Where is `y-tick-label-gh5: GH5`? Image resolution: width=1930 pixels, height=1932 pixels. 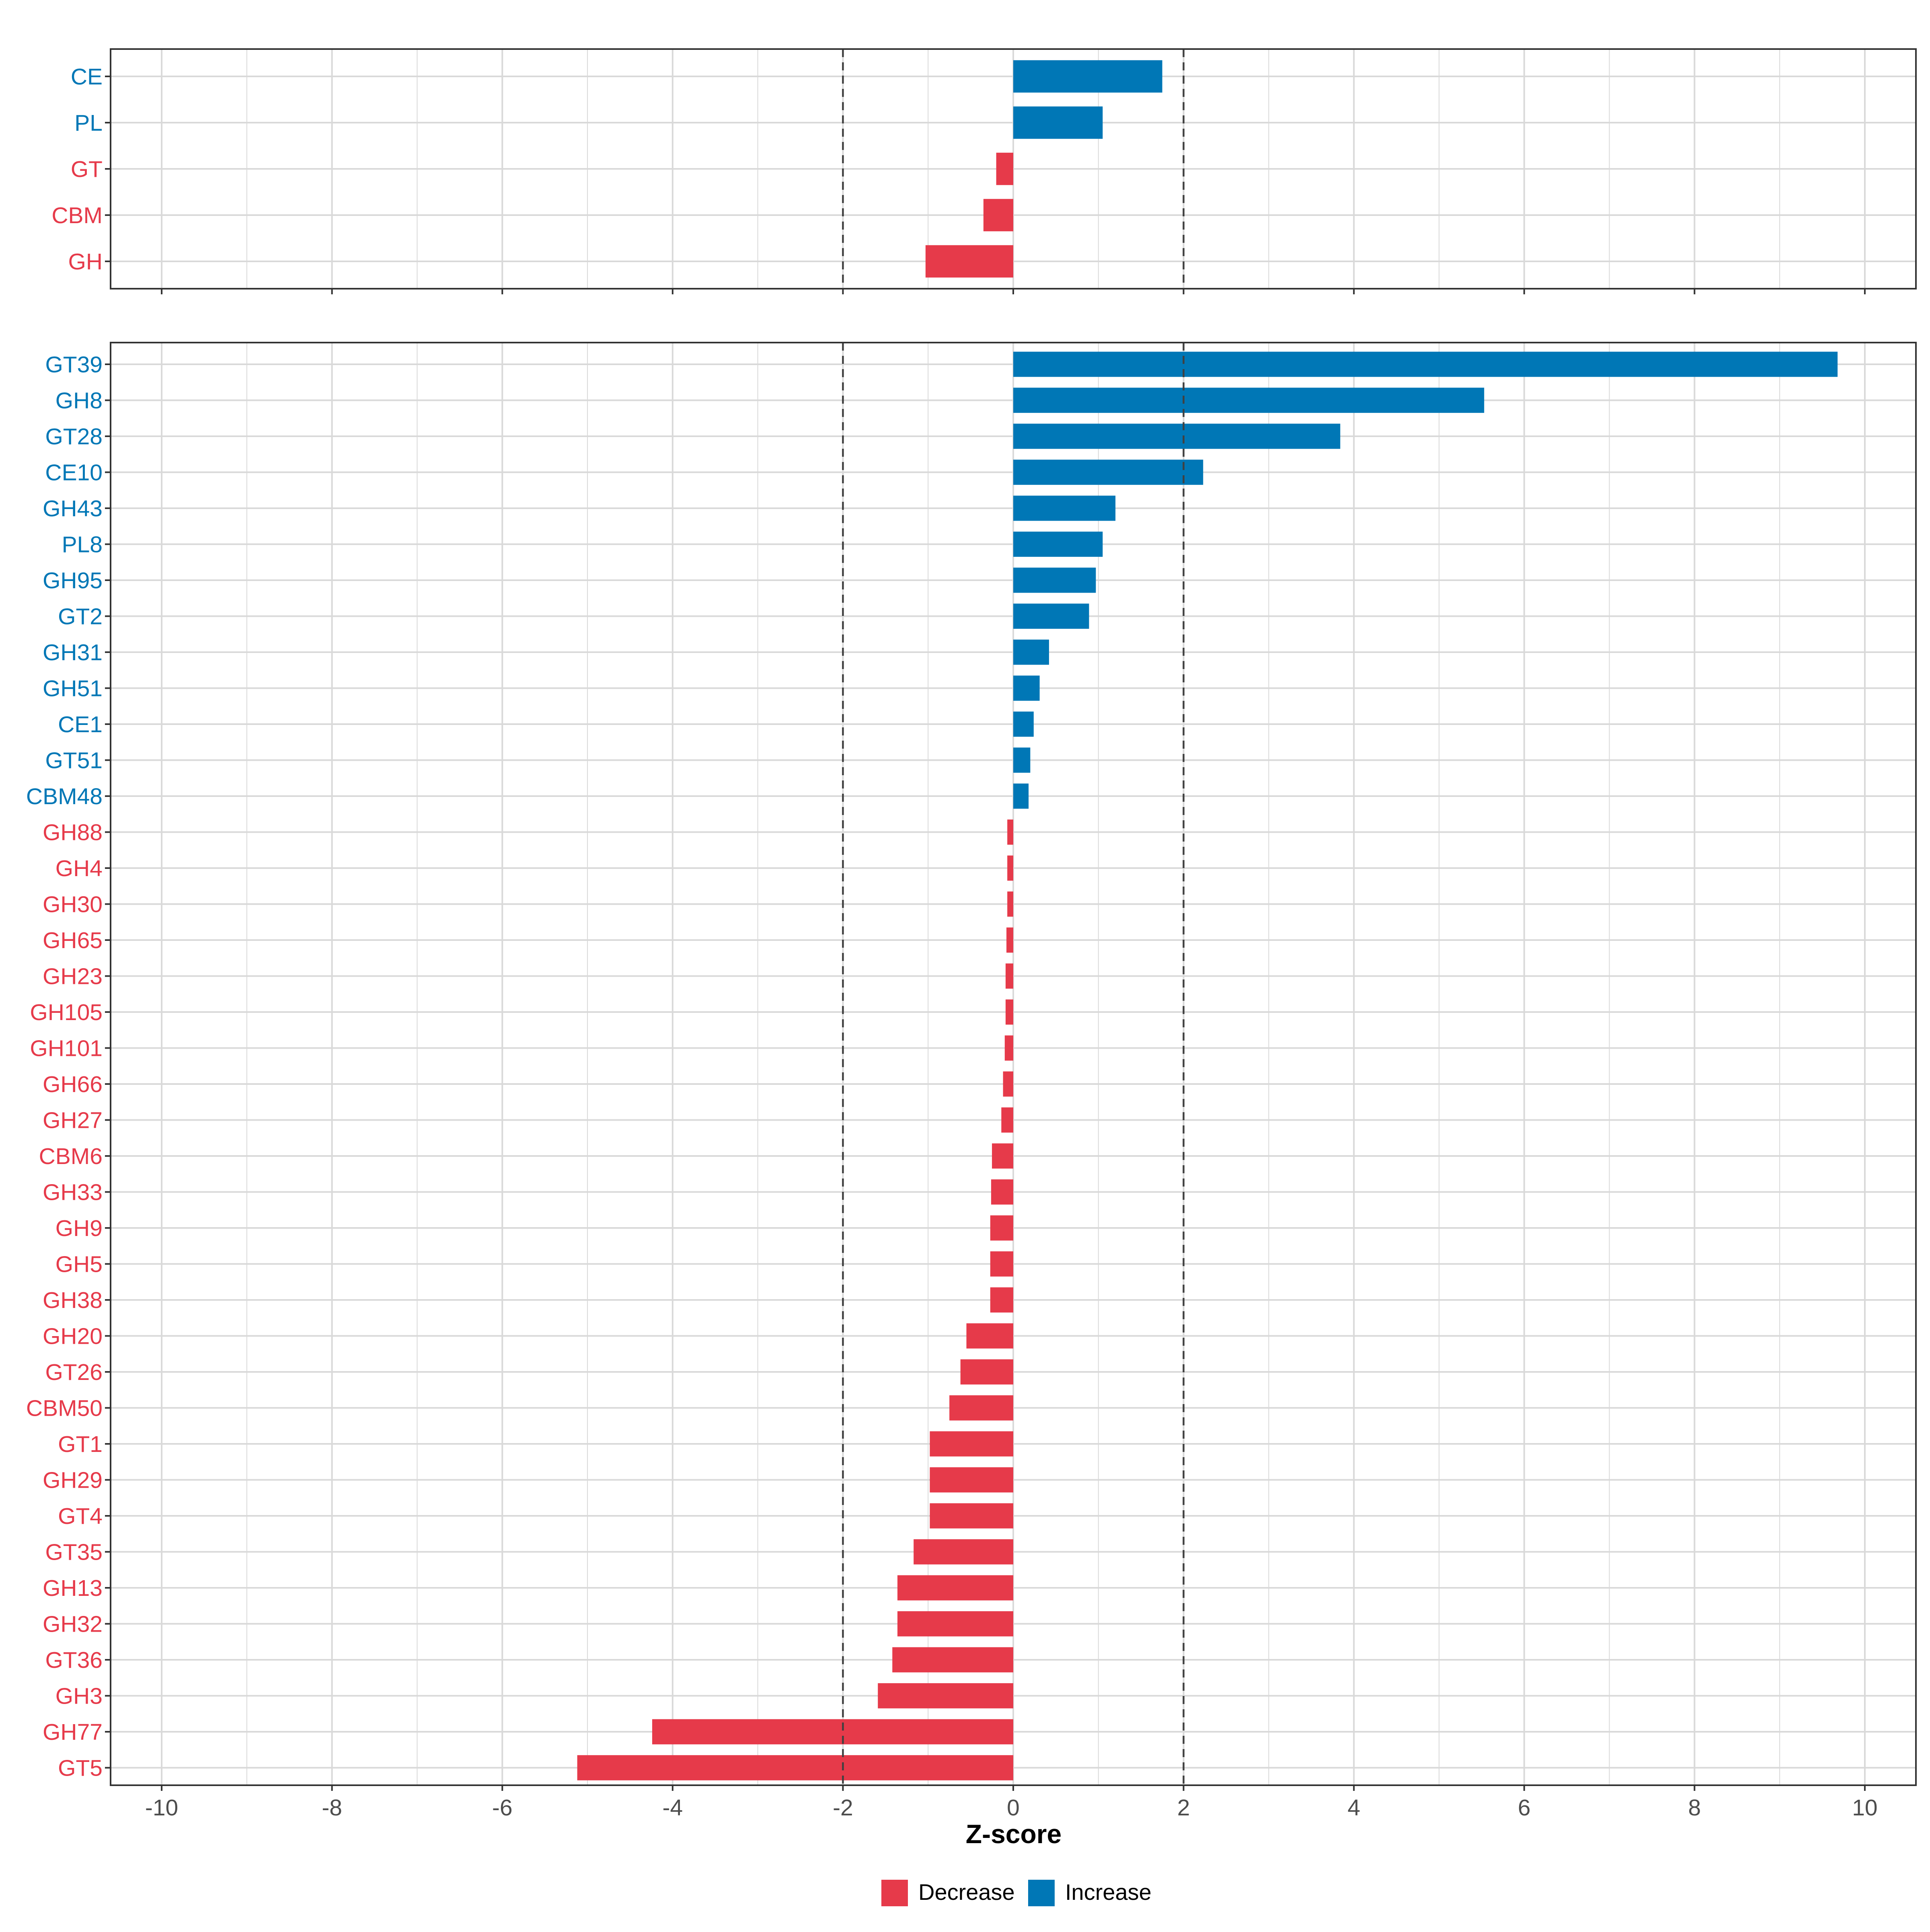 y-tick-label-gh5: GH5 is located at coordinates (79, 1264).